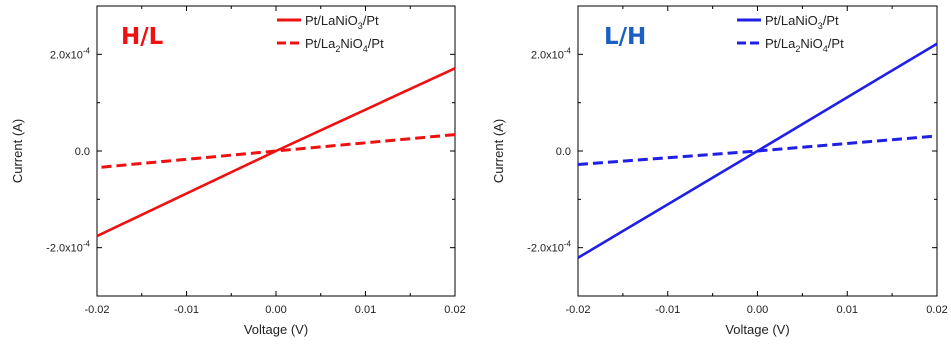 The image size is (951, 349). Describe the element at coordinates (757, 150) in the screenshot. I see `series-line-la2nio4` at that location.